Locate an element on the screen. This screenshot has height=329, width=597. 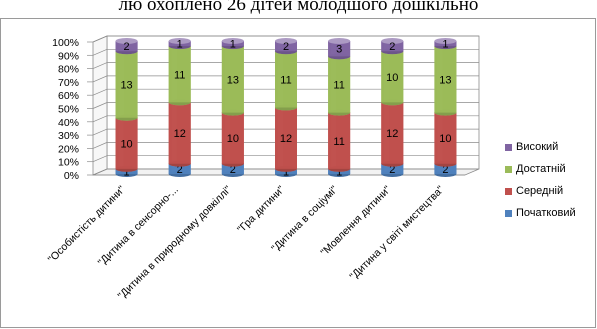
legend-item: Середній is located at coordinates (551, 191).